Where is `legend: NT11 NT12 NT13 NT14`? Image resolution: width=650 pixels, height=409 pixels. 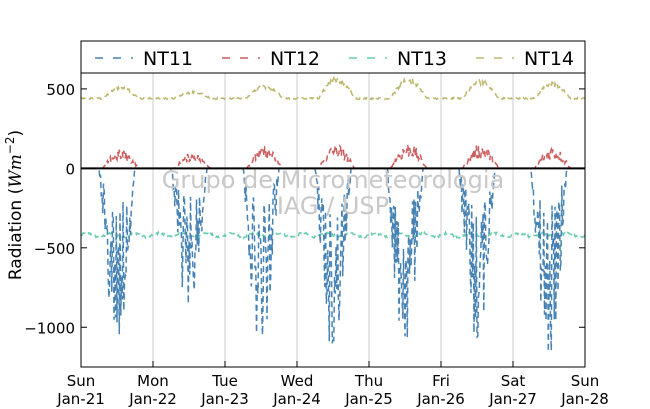
legend: NT11 NT12 NT13 NT14 is located at coordinates (333, 57).